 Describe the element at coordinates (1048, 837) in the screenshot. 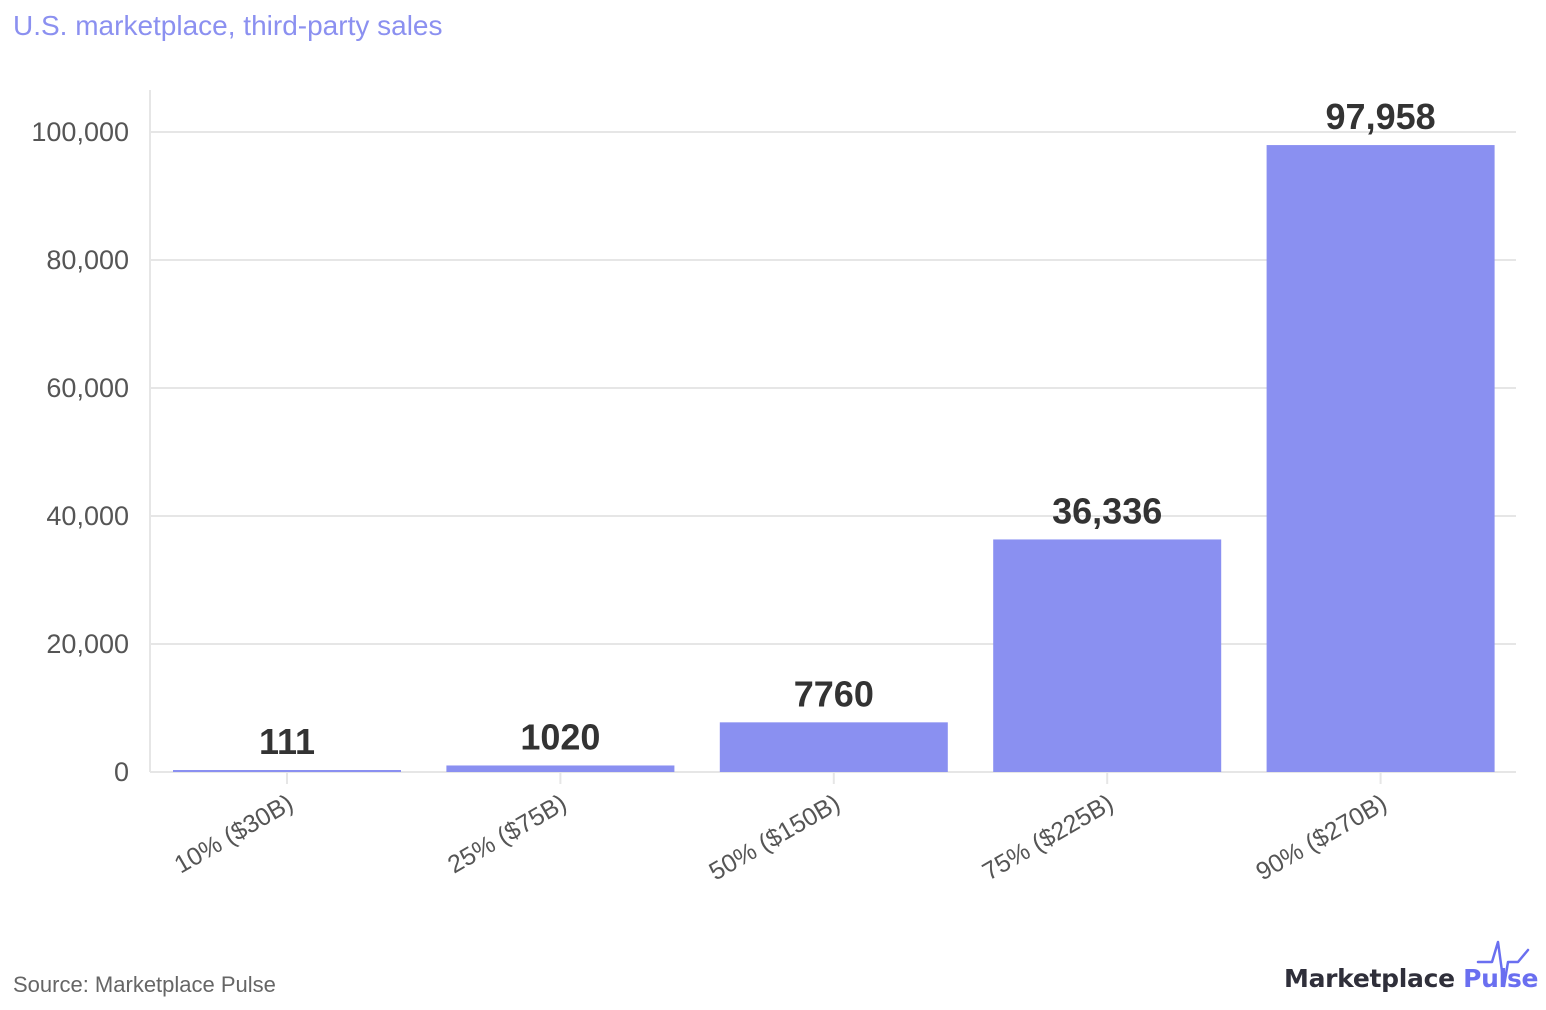

I see `x-tick-label: 75% ($225B)` at that location.